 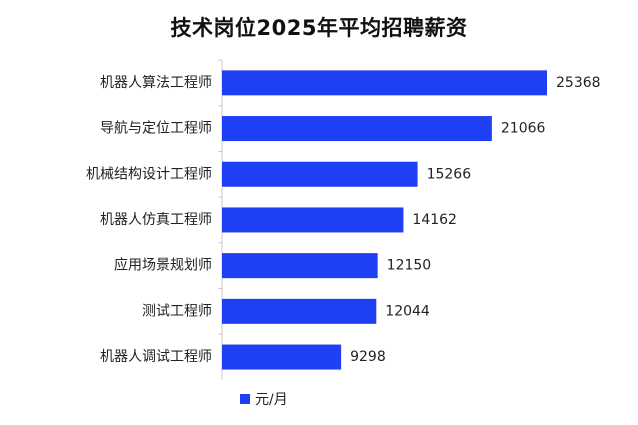 I want to click on data-label: 21066, so click(x=523, y=129).